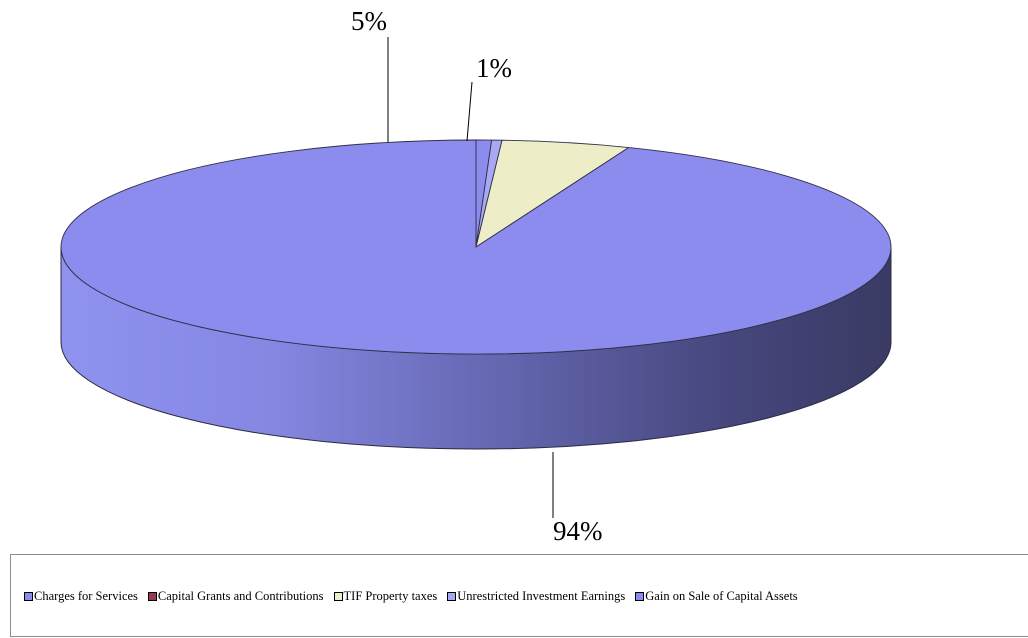  Describe the element at coordinates (494, 68) in the screenshot. I see `data-label-gain-on-sale-of-capital-assets: 1%` at that location.